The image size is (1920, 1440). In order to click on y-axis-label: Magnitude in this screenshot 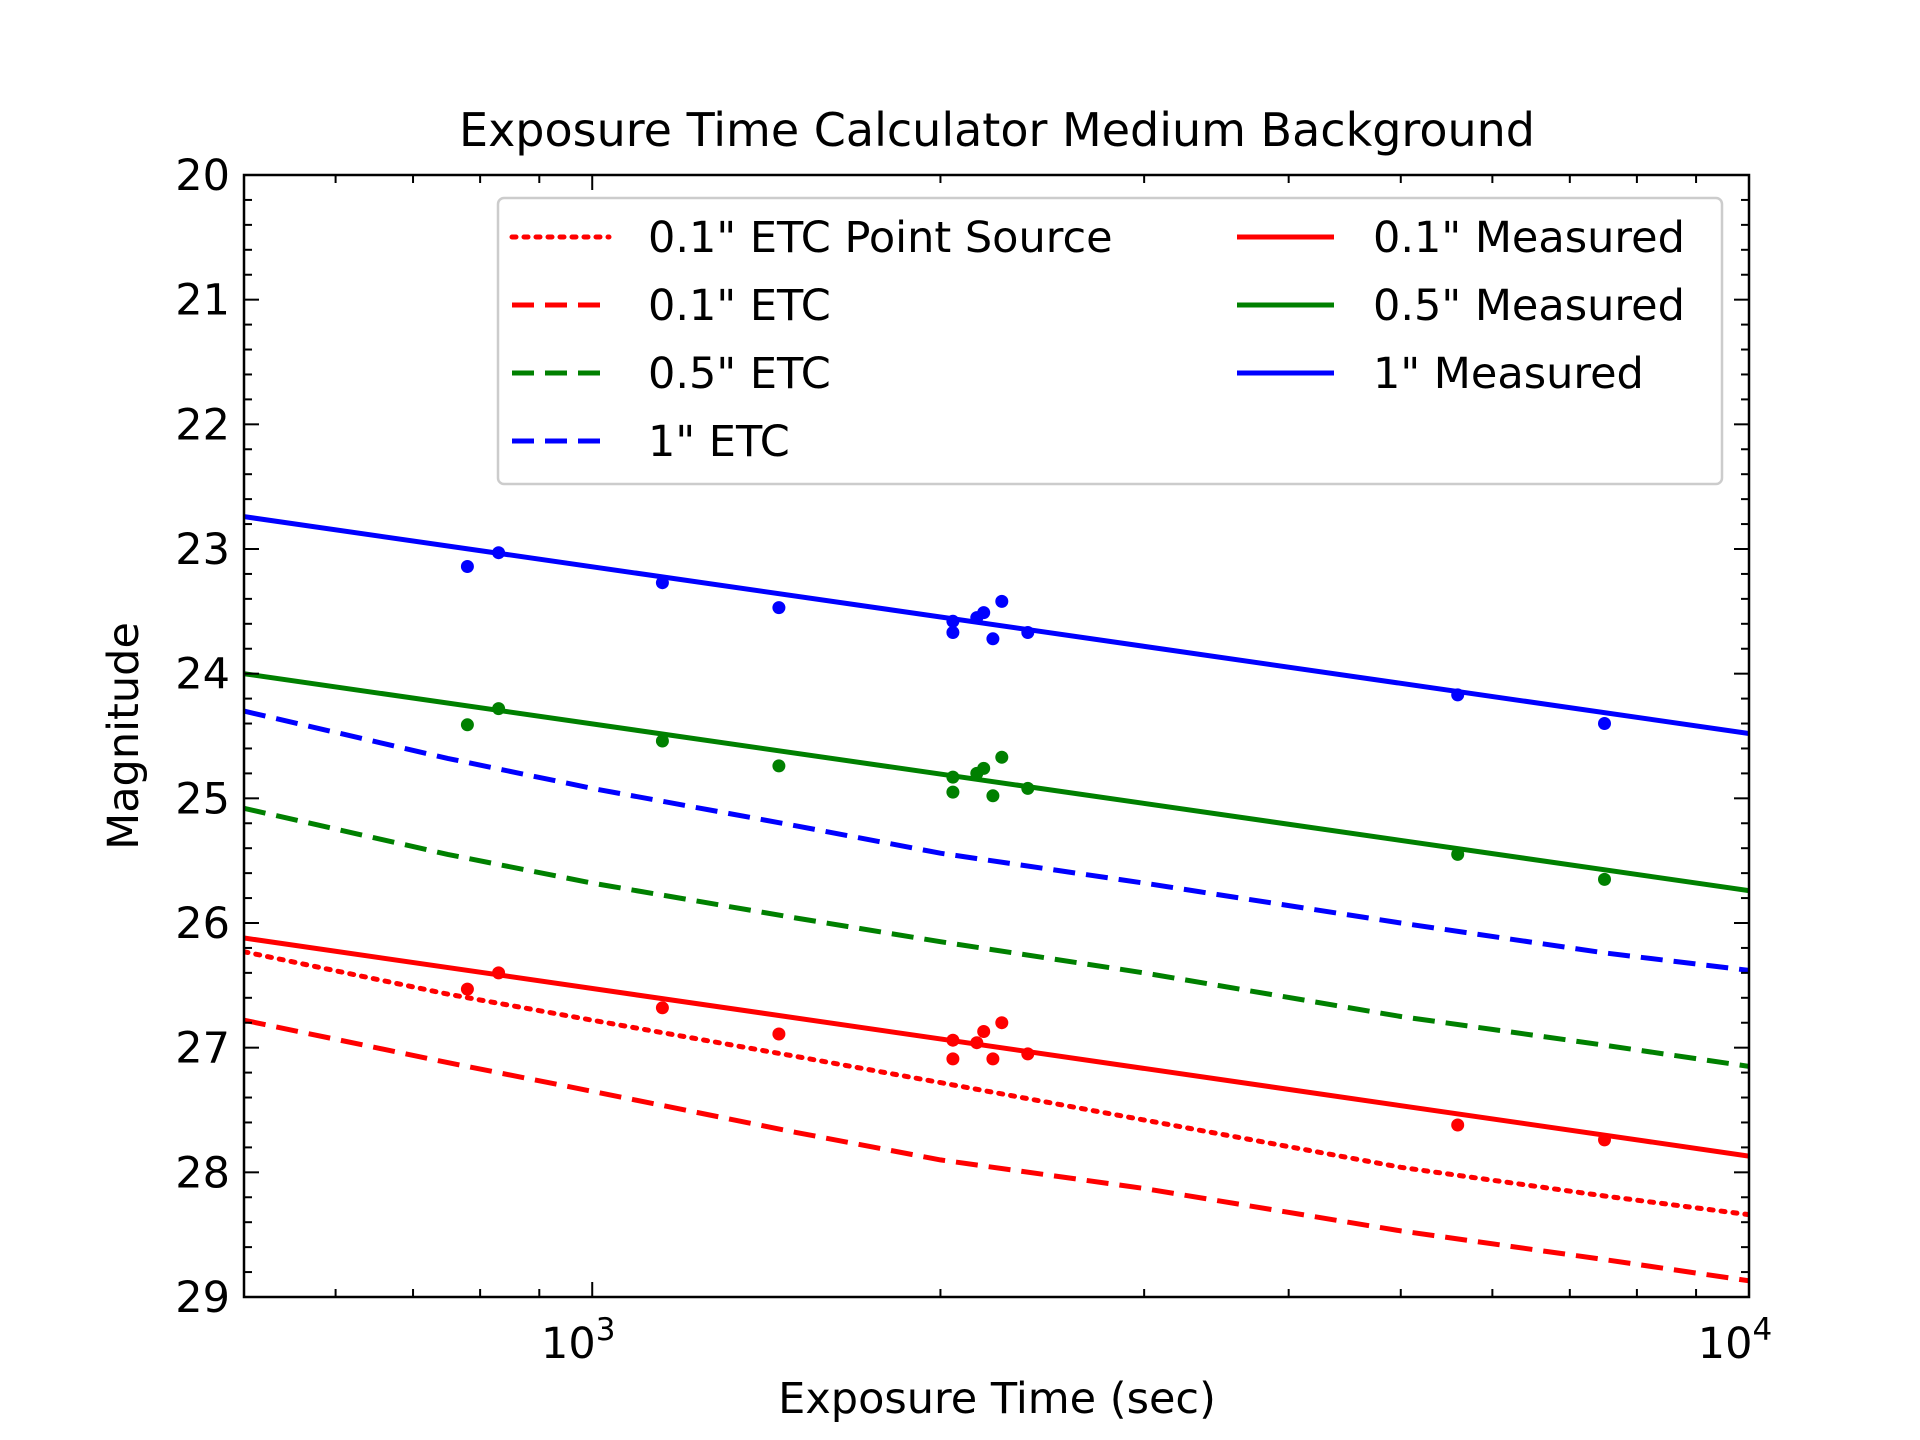, I will do `click(124, 736)`.